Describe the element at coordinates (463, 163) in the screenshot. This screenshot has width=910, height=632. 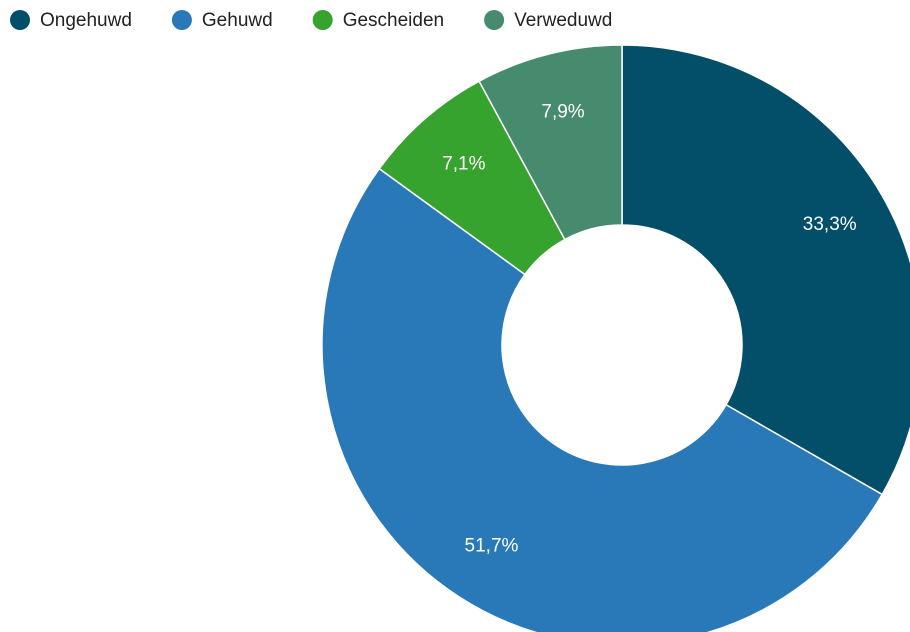
I see `slice-label: 7,1%` at that location.